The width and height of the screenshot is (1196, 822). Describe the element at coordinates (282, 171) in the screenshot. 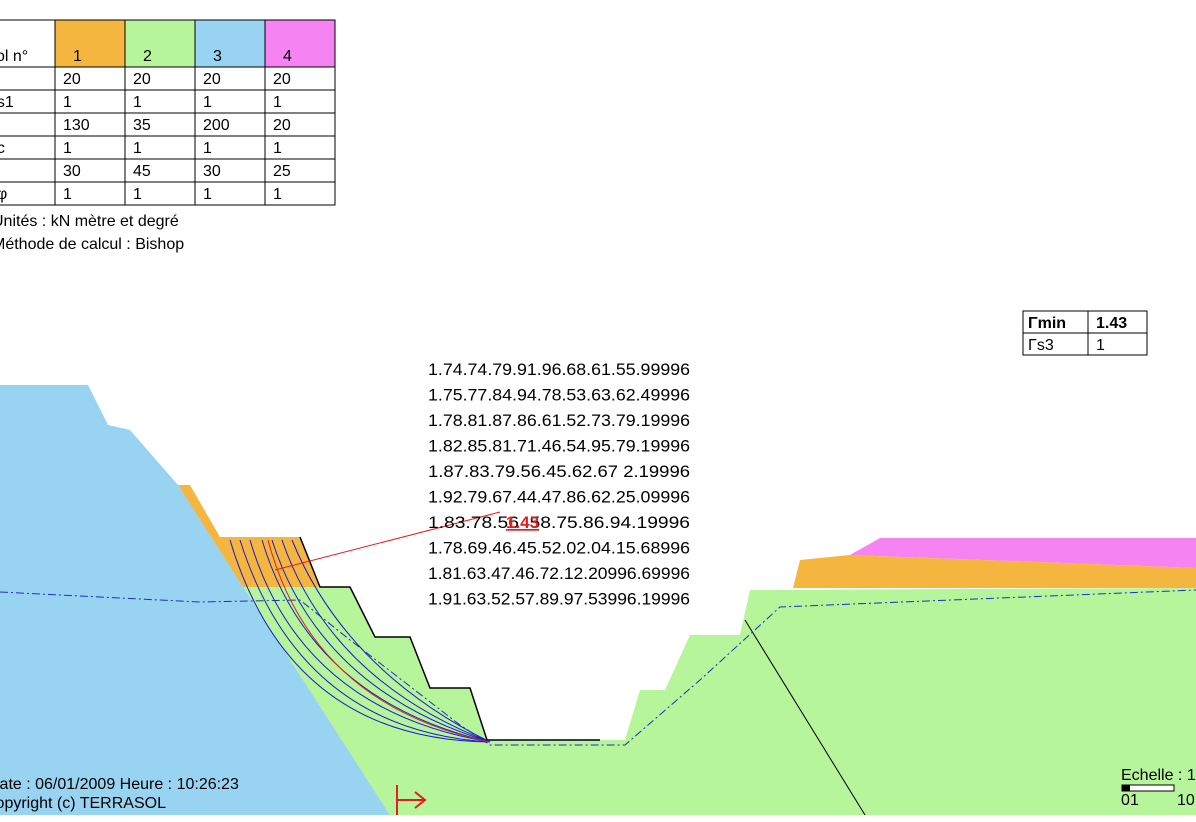

I see `table-value: 25` at that location.